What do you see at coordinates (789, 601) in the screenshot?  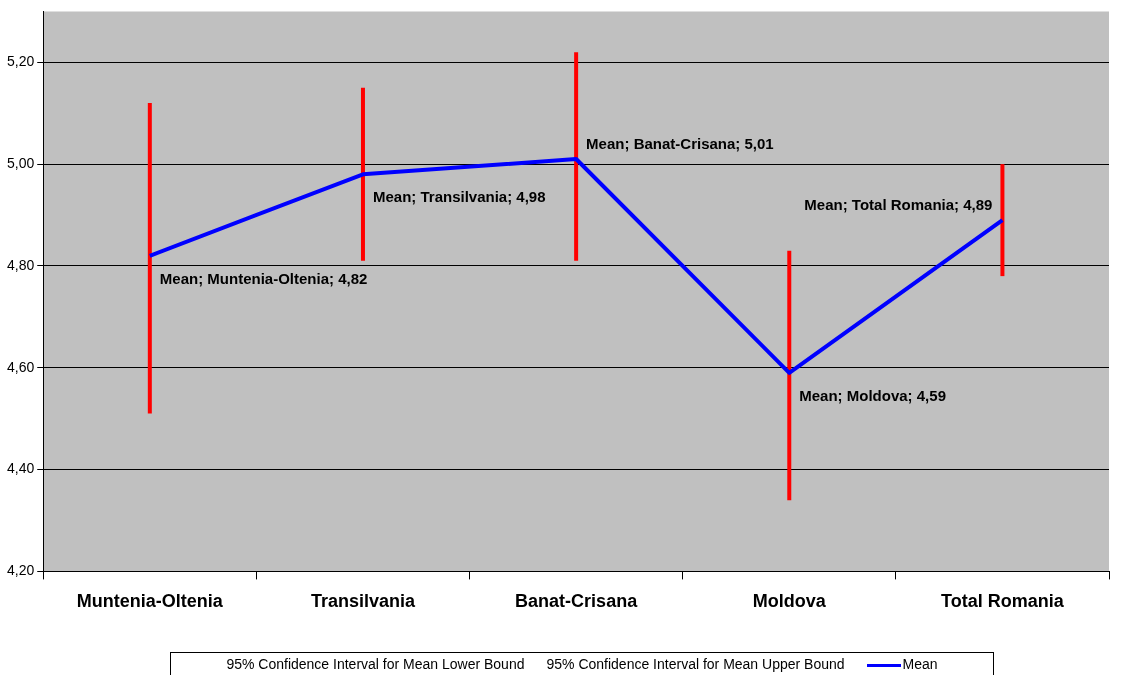 I see `x-tick-label: Moldova` at bounding box center [789, 601].